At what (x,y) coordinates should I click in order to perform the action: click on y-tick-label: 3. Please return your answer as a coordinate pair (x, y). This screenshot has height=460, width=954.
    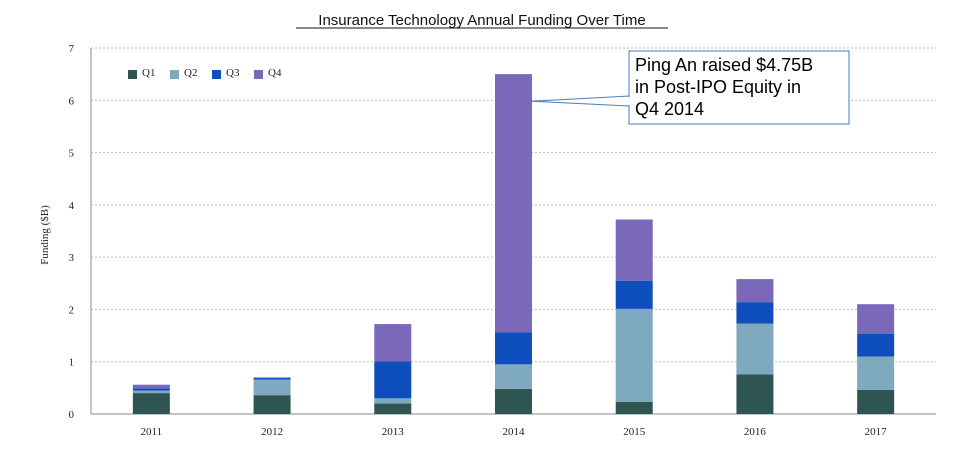
    Looking at the image, I should click on (72, 258).